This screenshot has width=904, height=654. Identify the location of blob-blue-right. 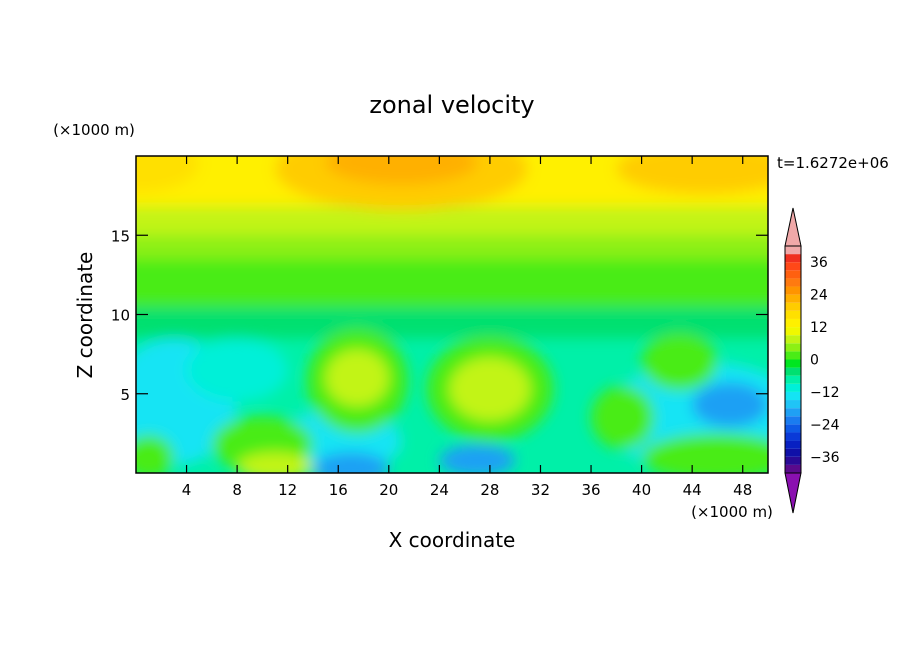
(730, 405).